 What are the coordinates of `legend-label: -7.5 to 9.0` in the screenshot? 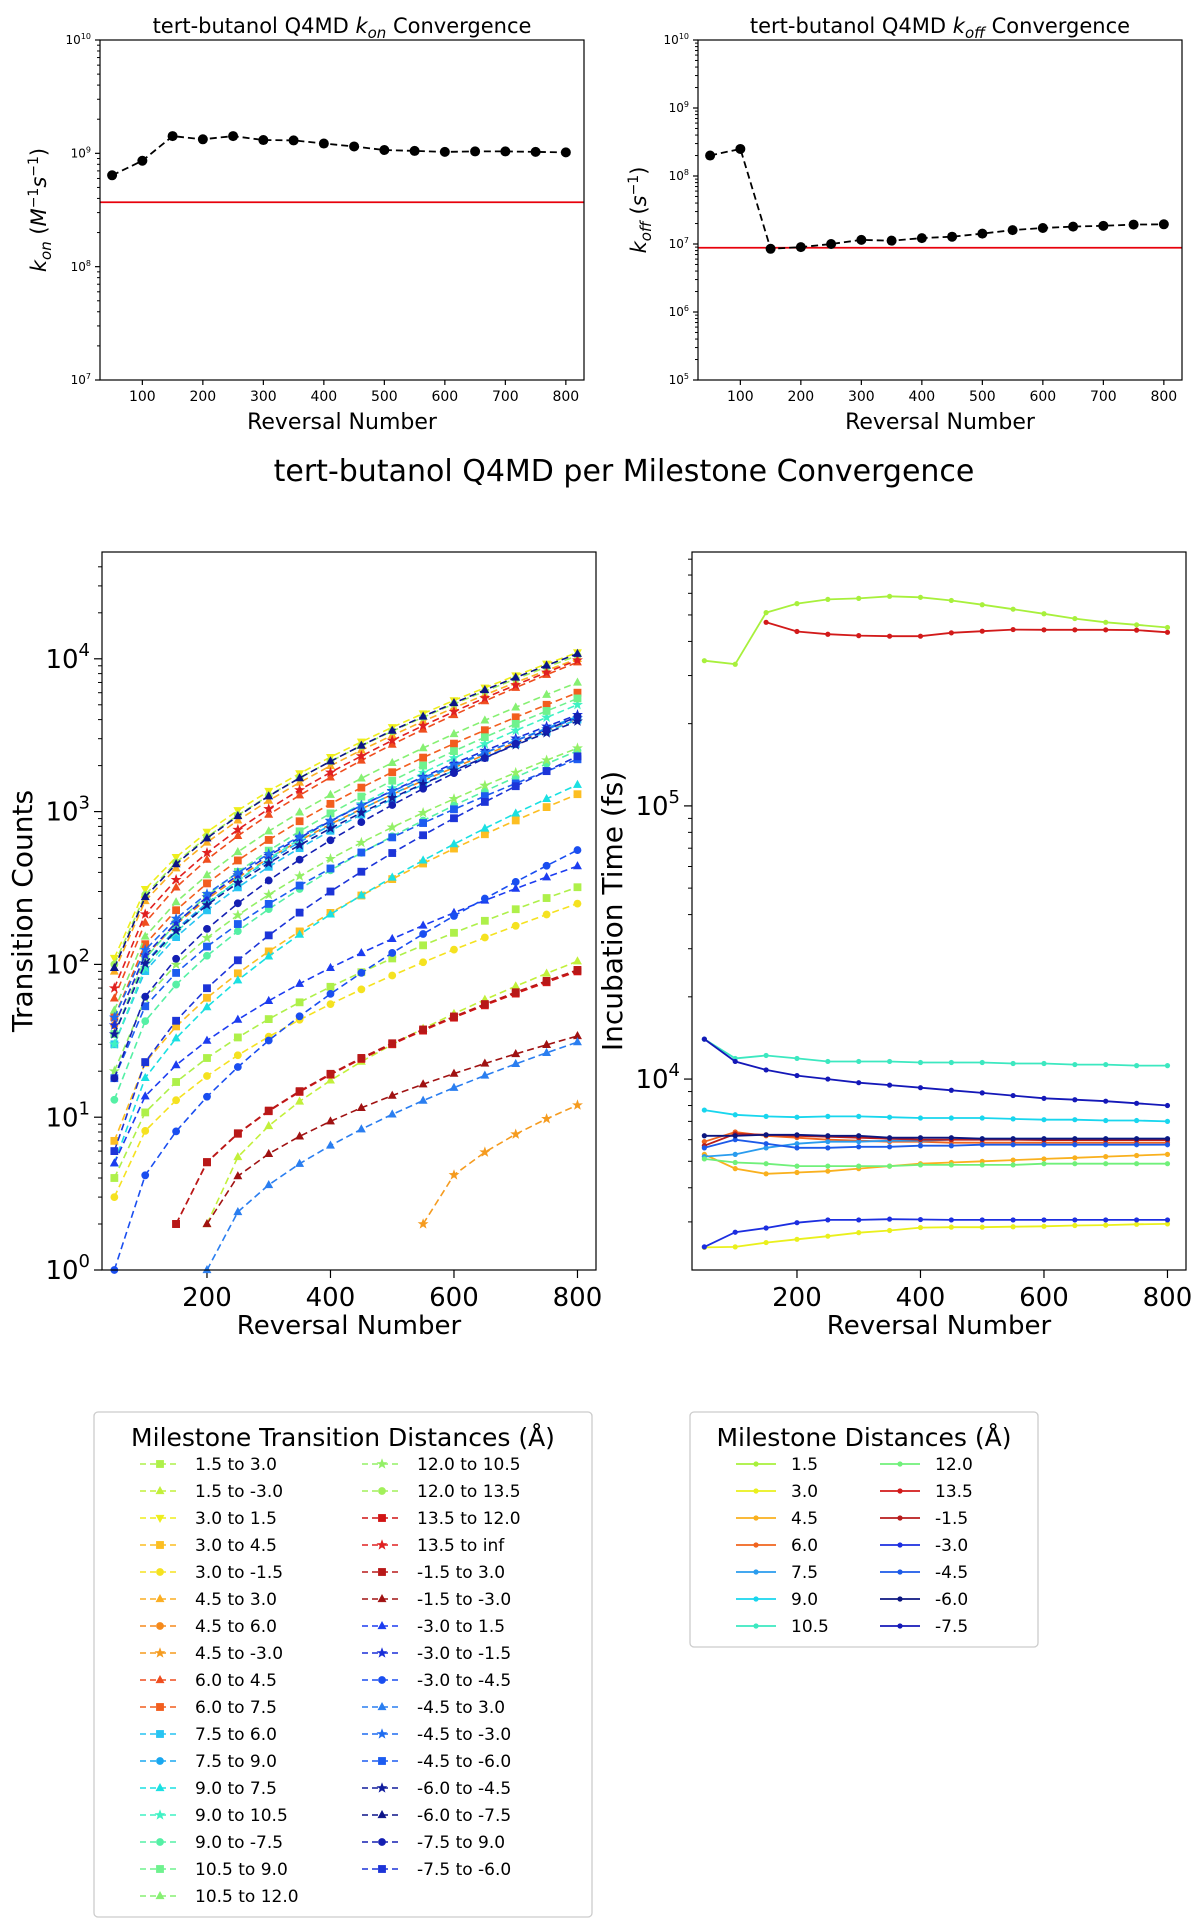 It's located at (461, 1843).